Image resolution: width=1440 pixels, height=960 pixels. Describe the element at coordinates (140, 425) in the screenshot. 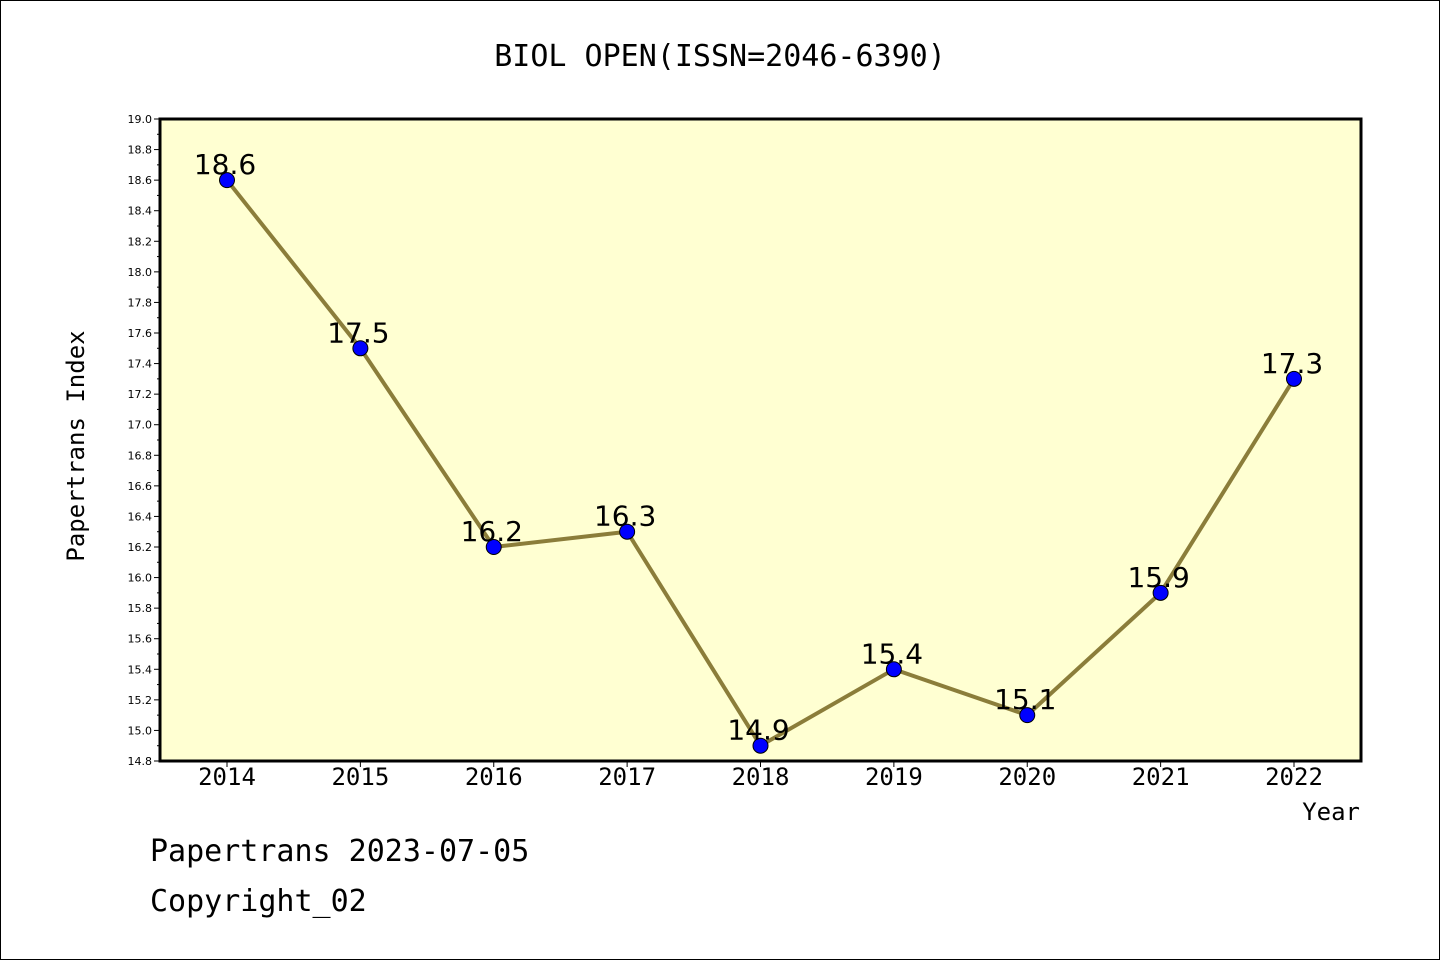

I see `y-tick-label: 17.0` at that location.